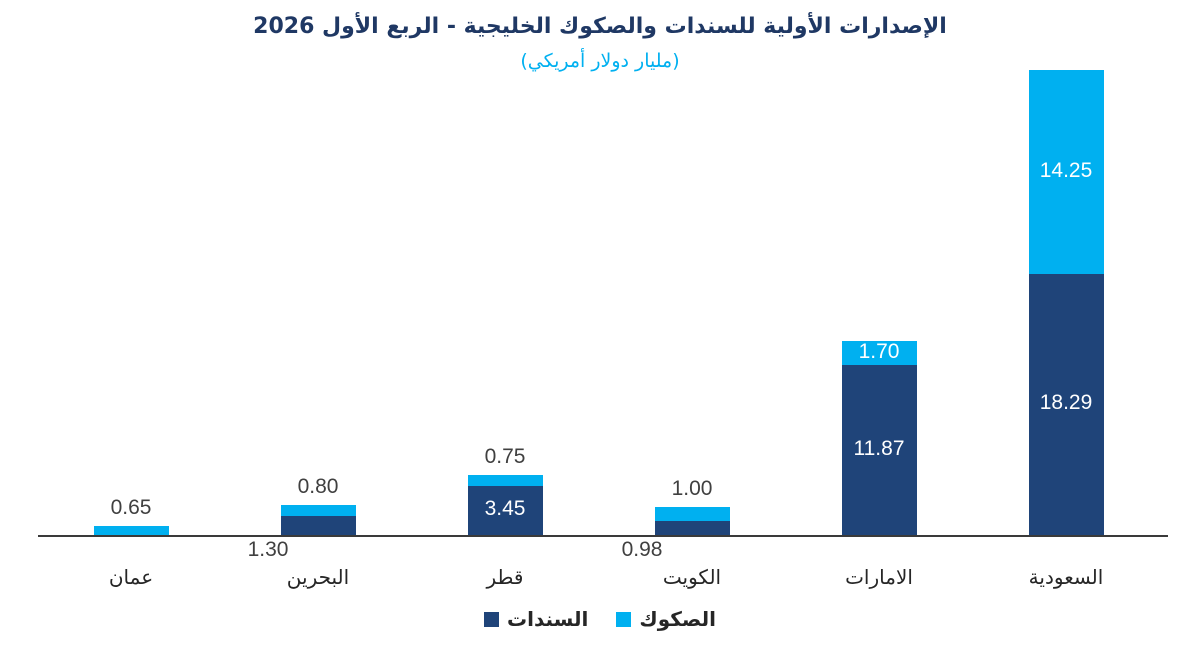  What do you see at coordinates (624, 619) in the screenshot?
I see `legend-swatch-sukuk` at bounding box center [624, 619].